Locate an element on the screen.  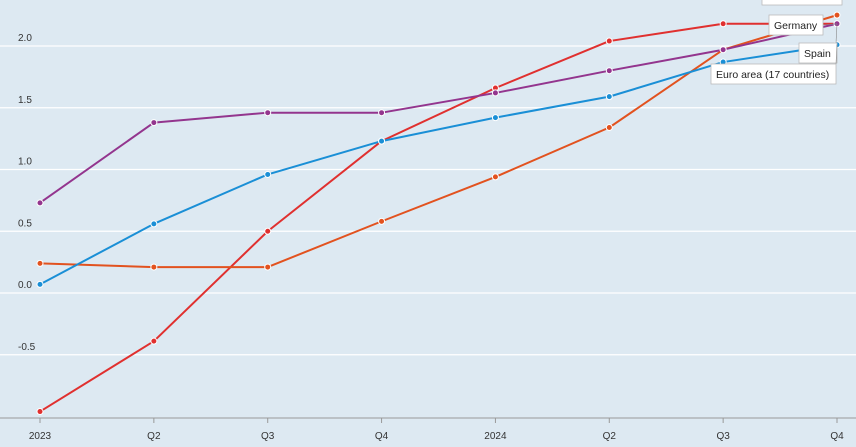
x-tick-label: 2024 is located at coordinates (495, 436).